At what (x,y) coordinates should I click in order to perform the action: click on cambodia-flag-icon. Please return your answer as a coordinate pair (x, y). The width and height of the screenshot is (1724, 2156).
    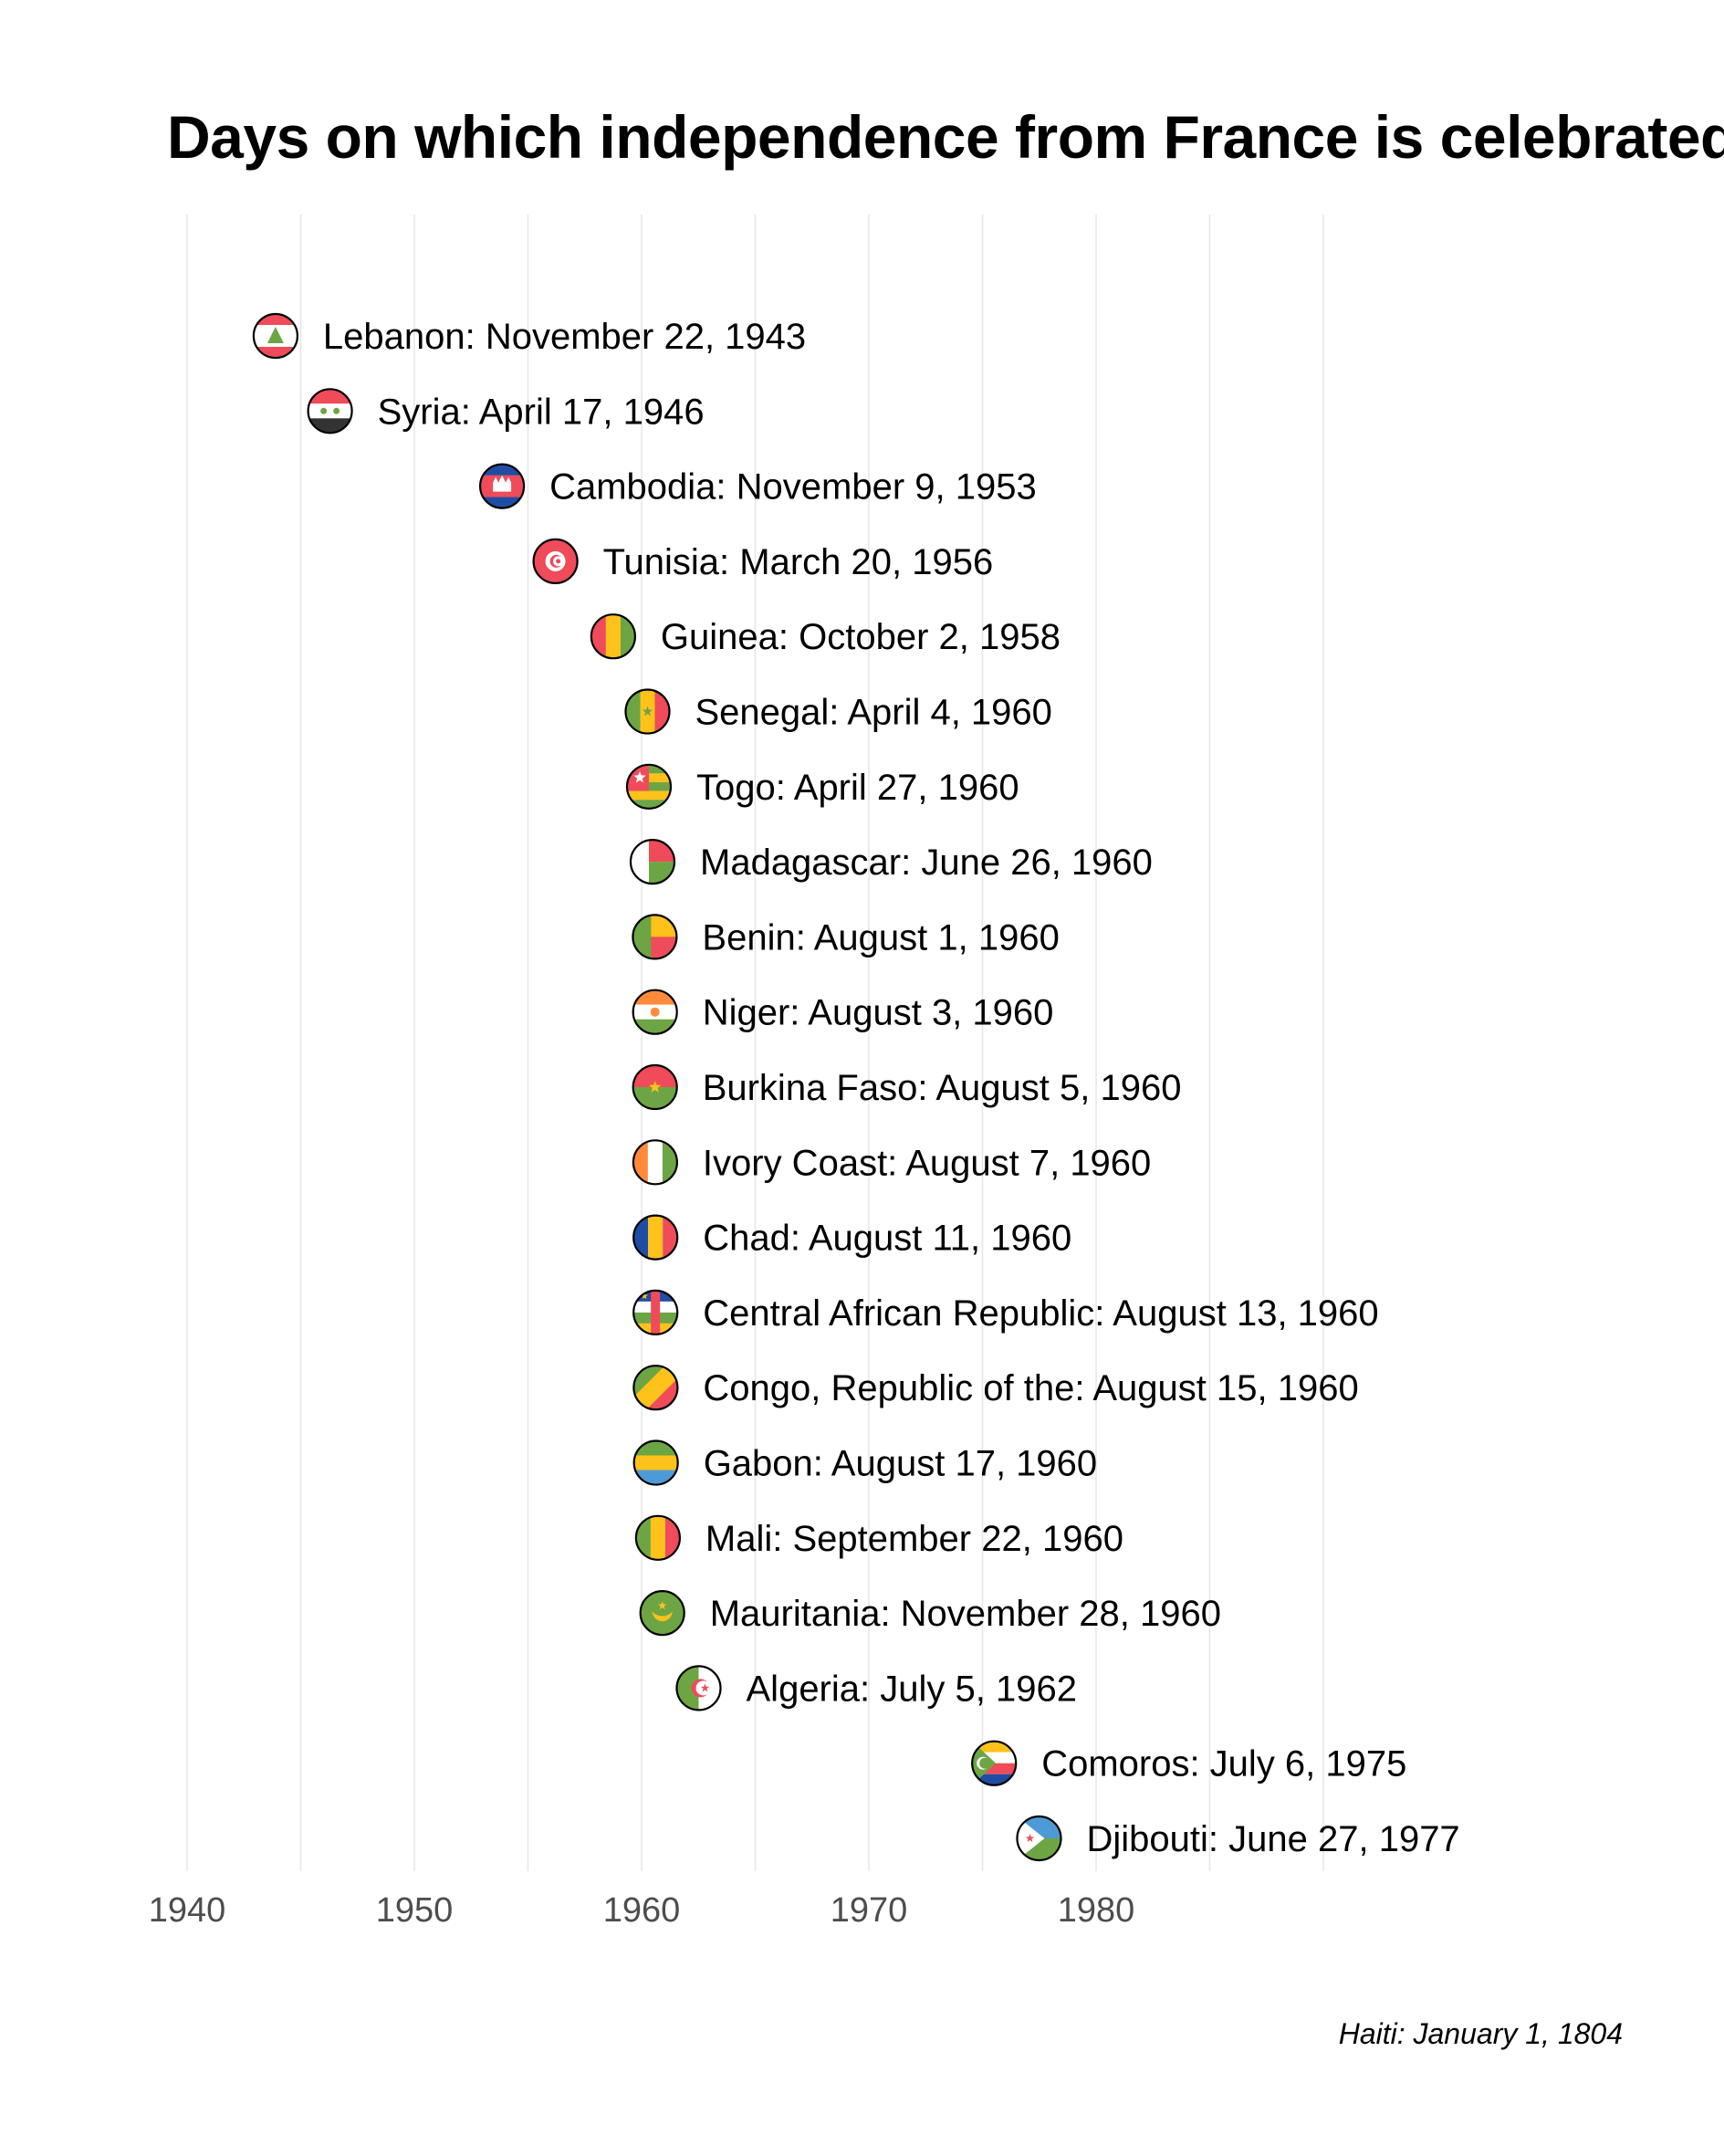
    Looking at the image, I should click on (502, 486).